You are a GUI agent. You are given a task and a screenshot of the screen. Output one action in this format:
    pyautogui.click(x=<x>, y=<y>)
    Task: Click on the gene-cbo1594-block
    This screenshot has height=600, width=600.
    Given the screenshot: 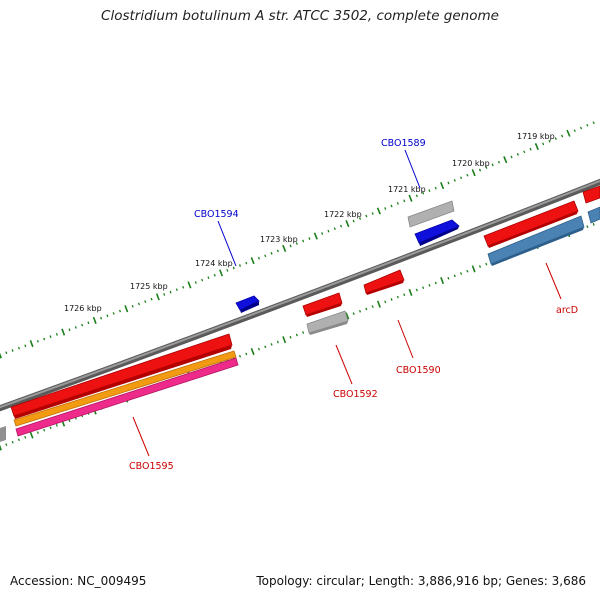 What is the action you would take?
    pyautogui.click(x=247, y=304)
    